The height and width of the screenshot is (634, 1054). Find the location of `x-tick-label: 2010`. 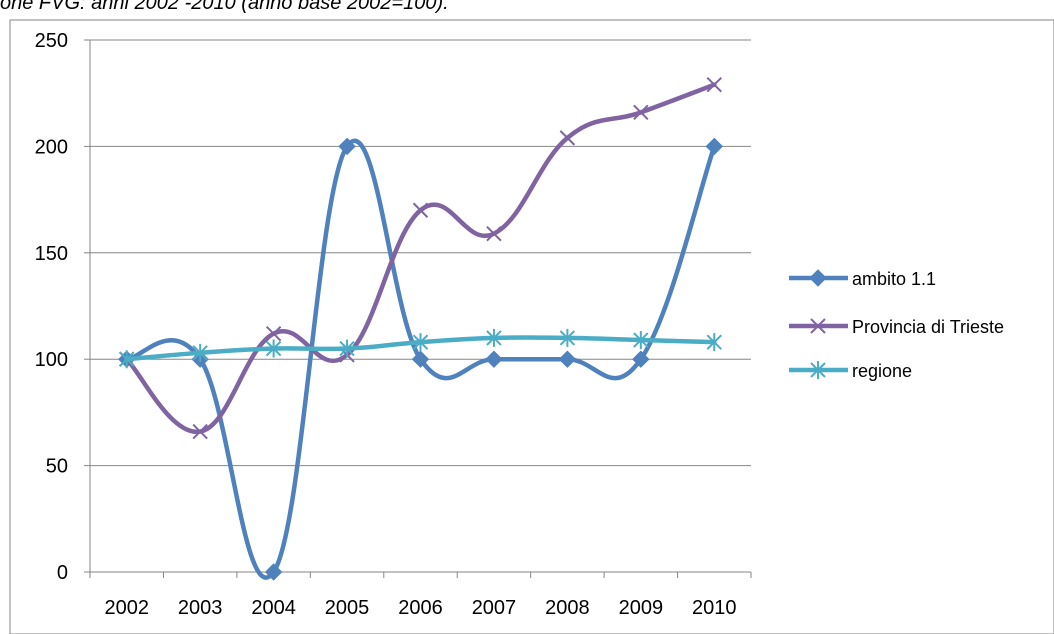

x-tick-label: 2010 is located at coordinates (714, 608).